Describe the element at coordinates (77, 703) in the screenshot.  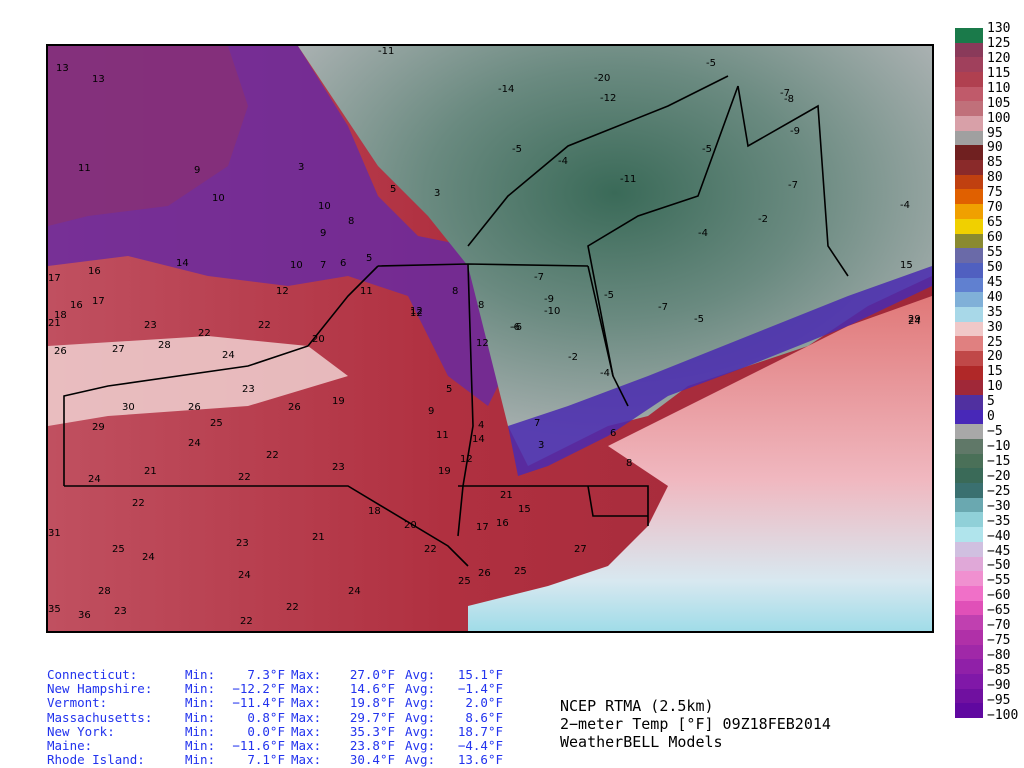
I see `state-name: Vermont:` at that location.